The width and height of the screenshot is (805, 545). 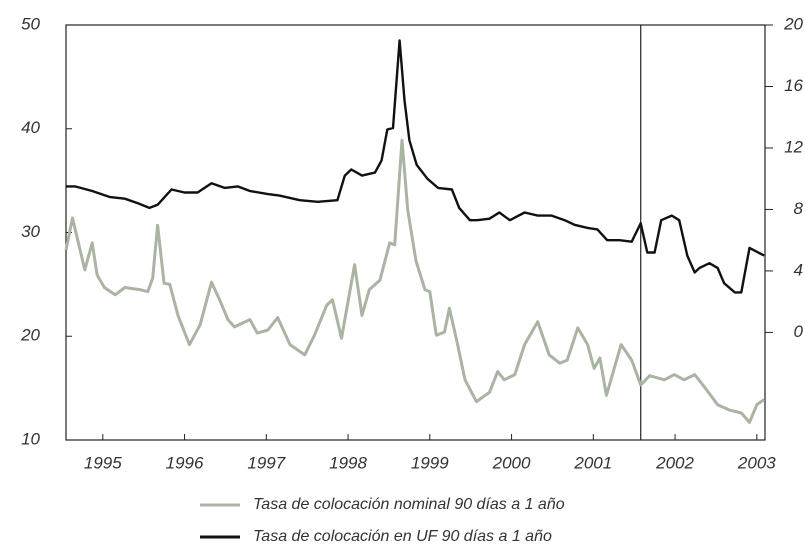 What do you see at coordinates (30, 438) in the screenshot?
I see `y-tick-label: 10` at bounding box center [30, 438].